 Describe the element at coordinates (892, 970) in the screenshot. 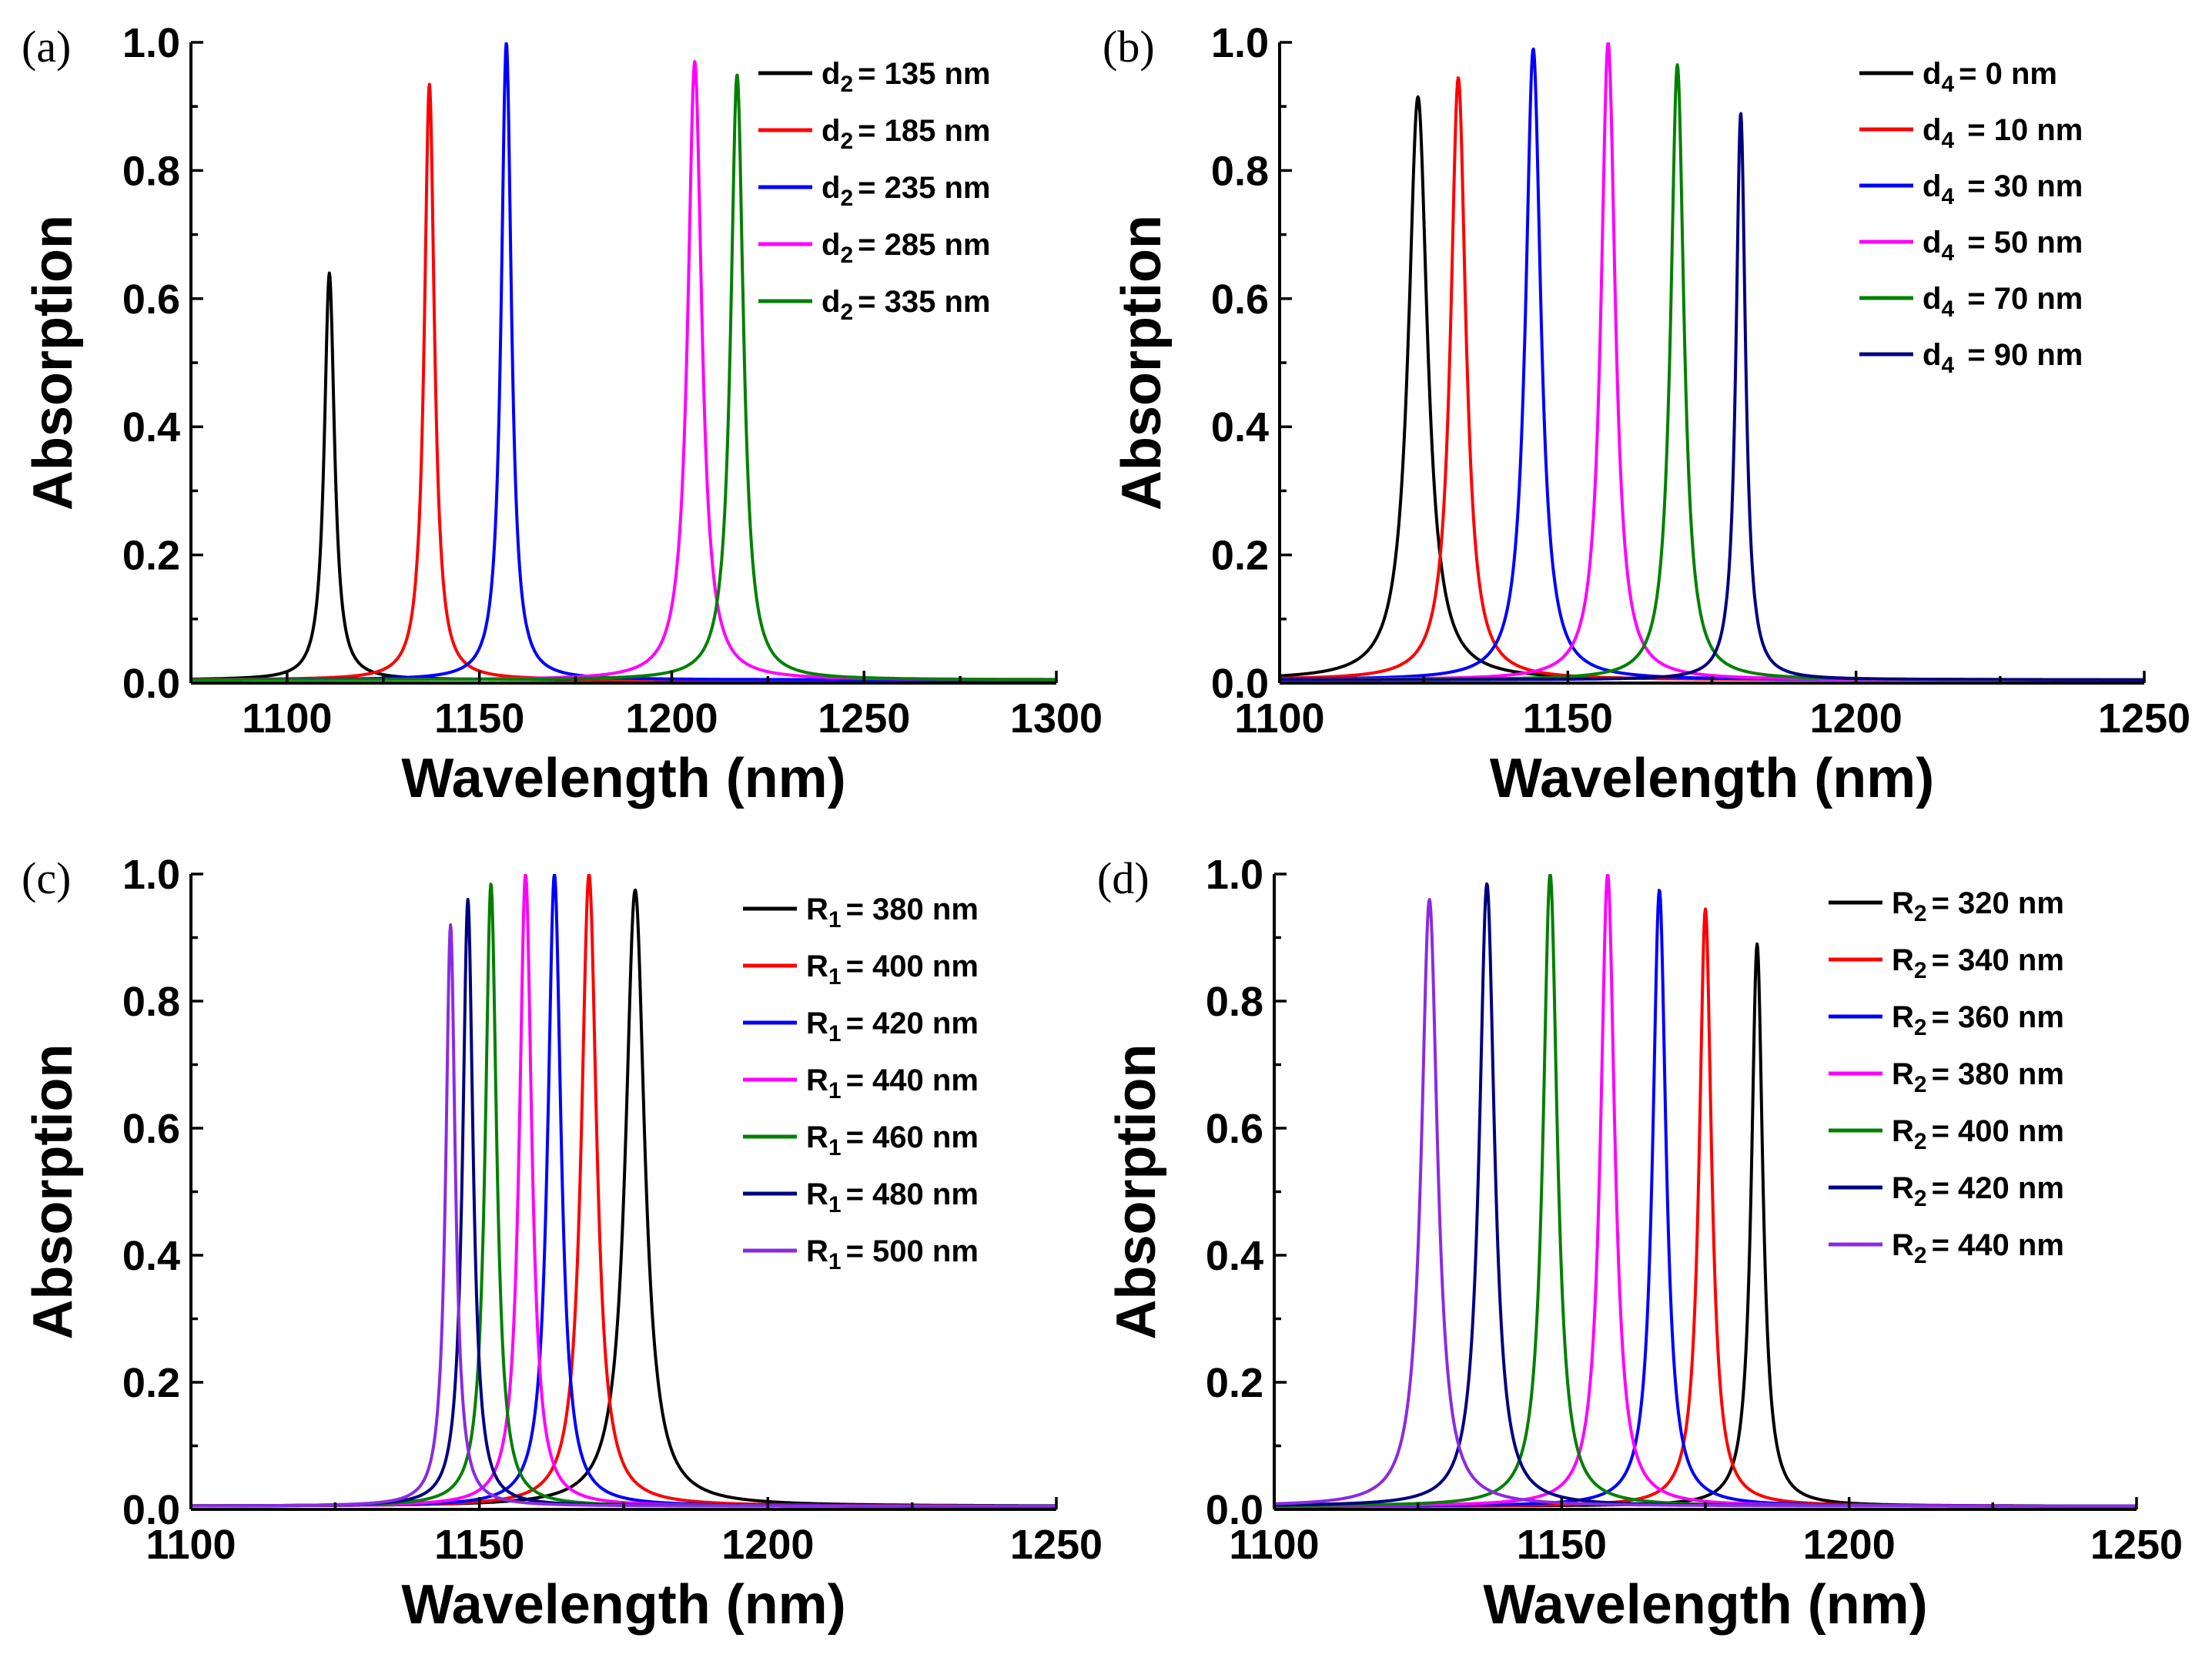

I see `legend-entry: R1 = 400 nm` at that location.